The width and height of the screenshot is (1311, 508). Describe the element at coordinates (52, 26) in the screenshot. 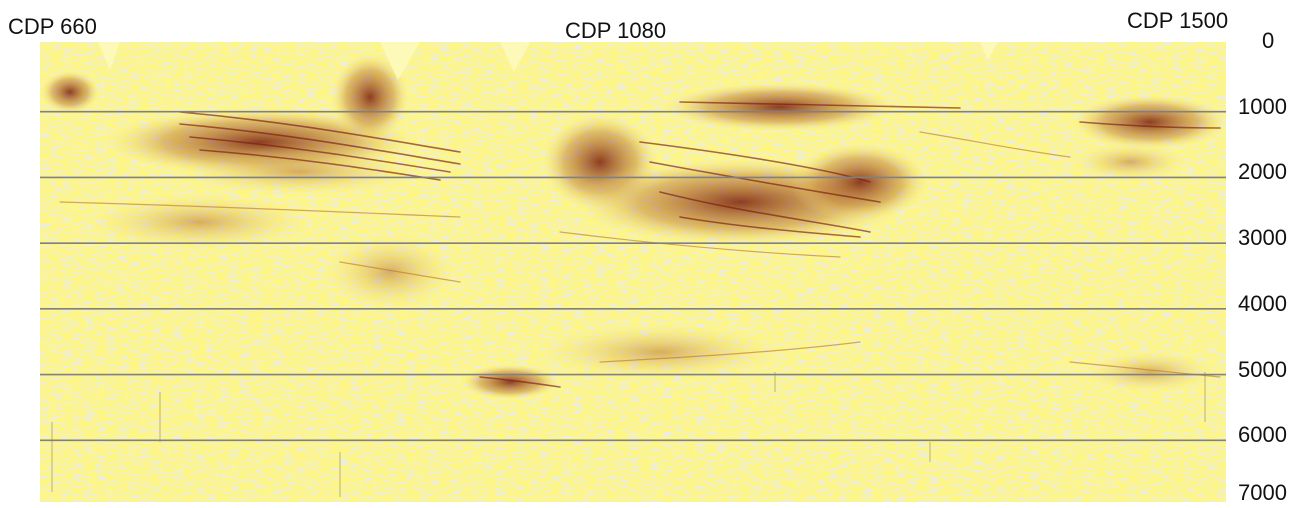

I see `cdp-label-left: CDP 660` at that location.